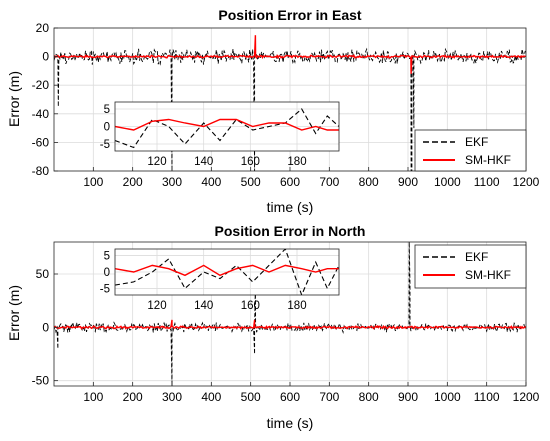  What do you see at coordinates (289, 15) in the screenshot?
I see `chart-title: Position Error in East` at bounding box center [289, 15].